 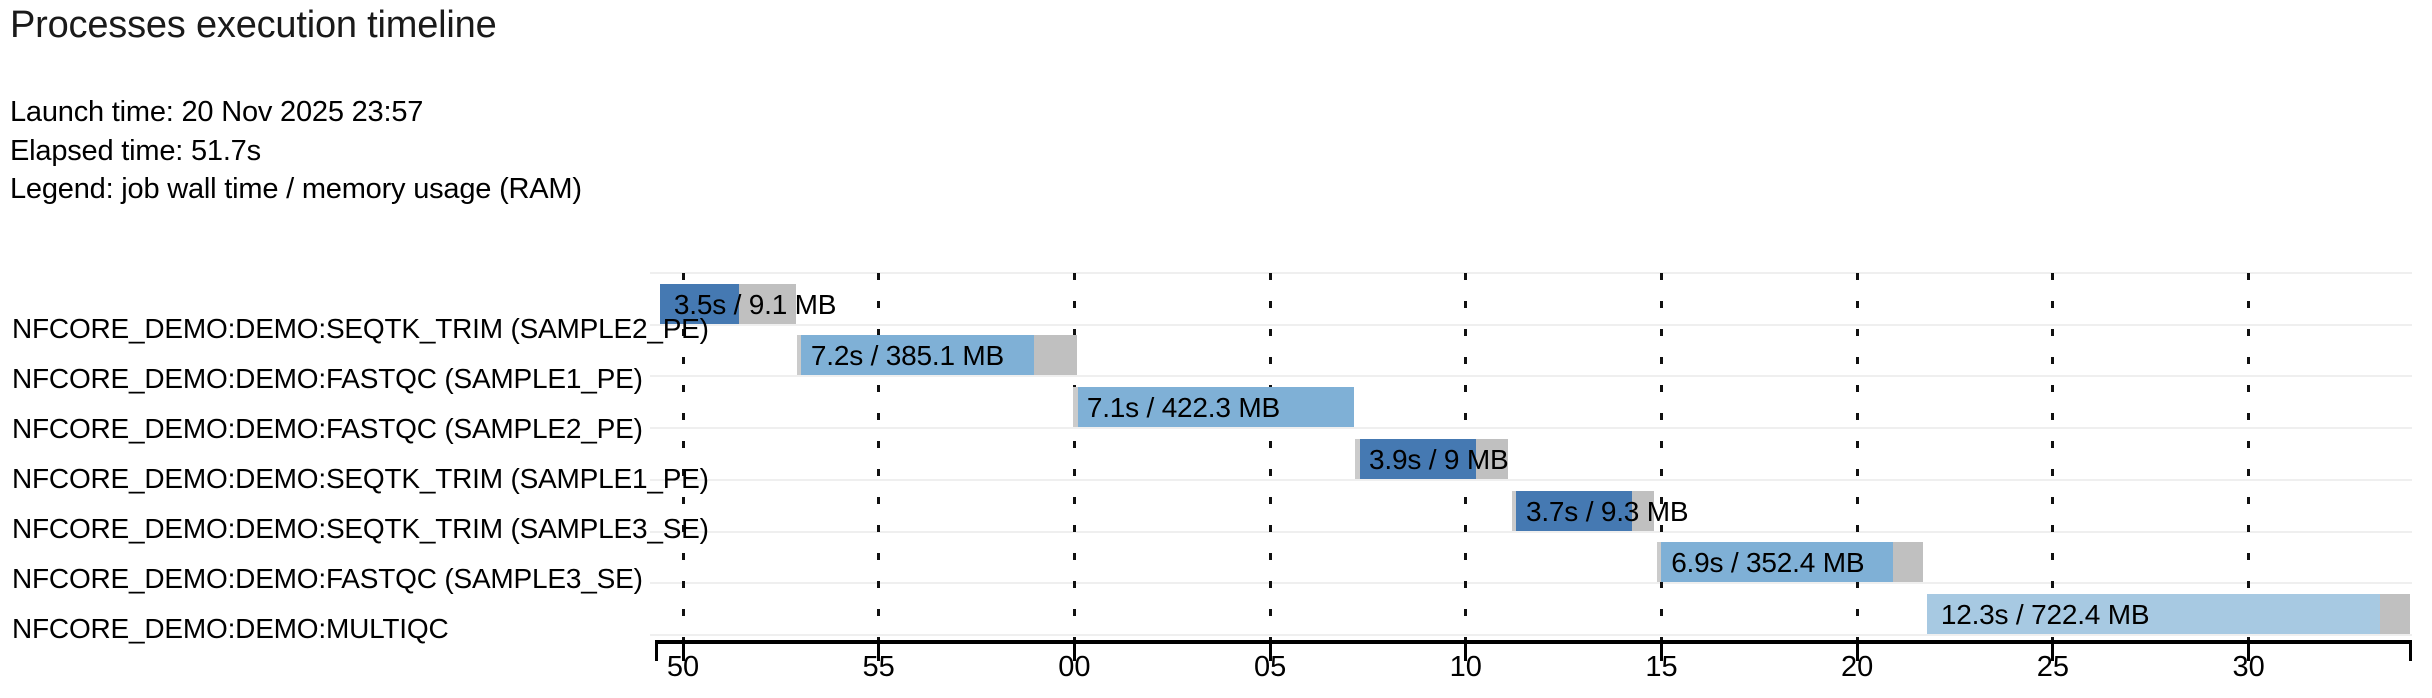 I want to click on x-axis-tick-label: 25, so click(x=2053, y=667).